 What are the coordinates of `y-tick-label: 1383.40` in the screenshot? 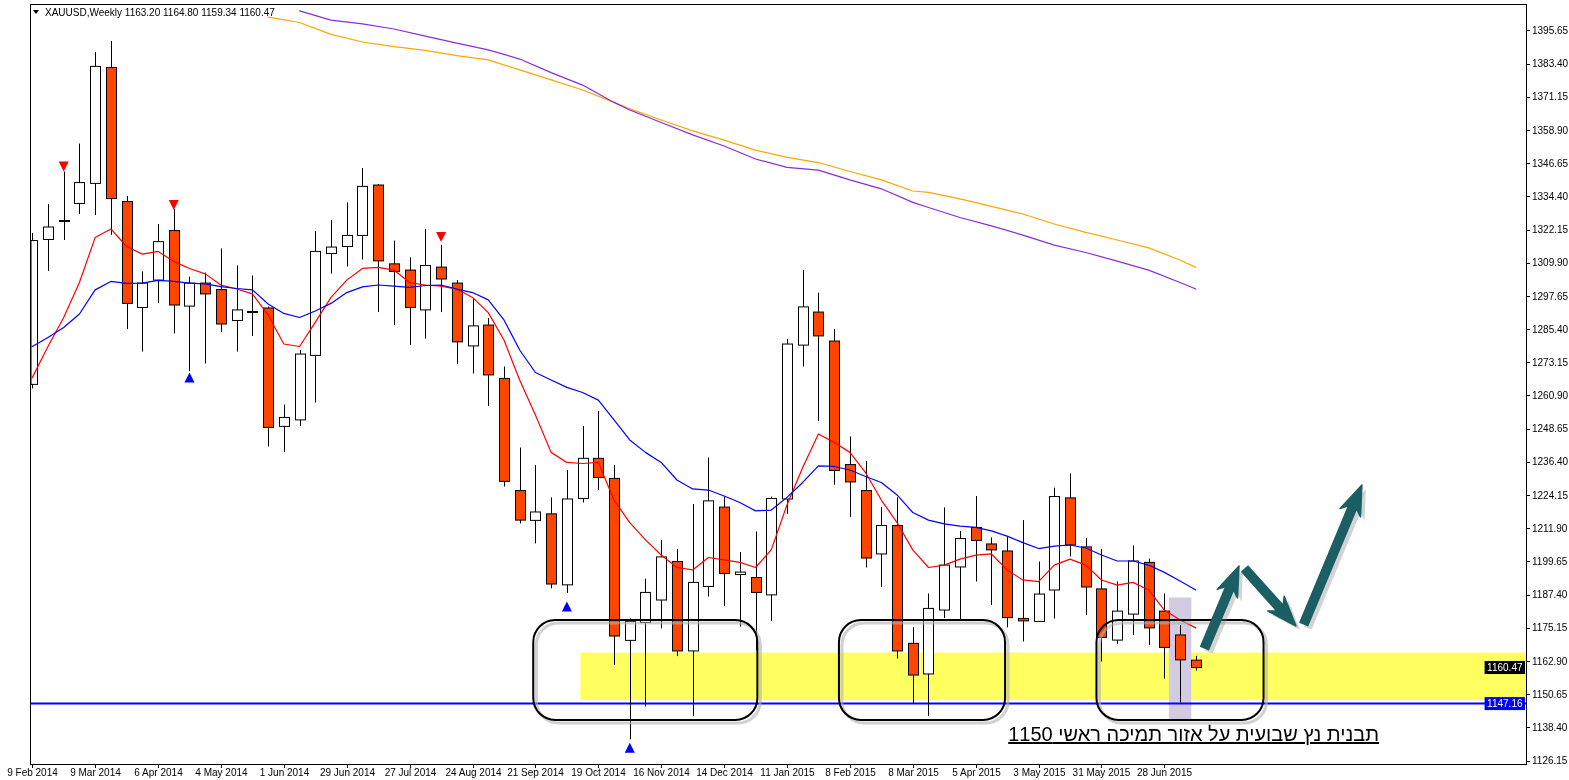 It's located at (1550, 64).